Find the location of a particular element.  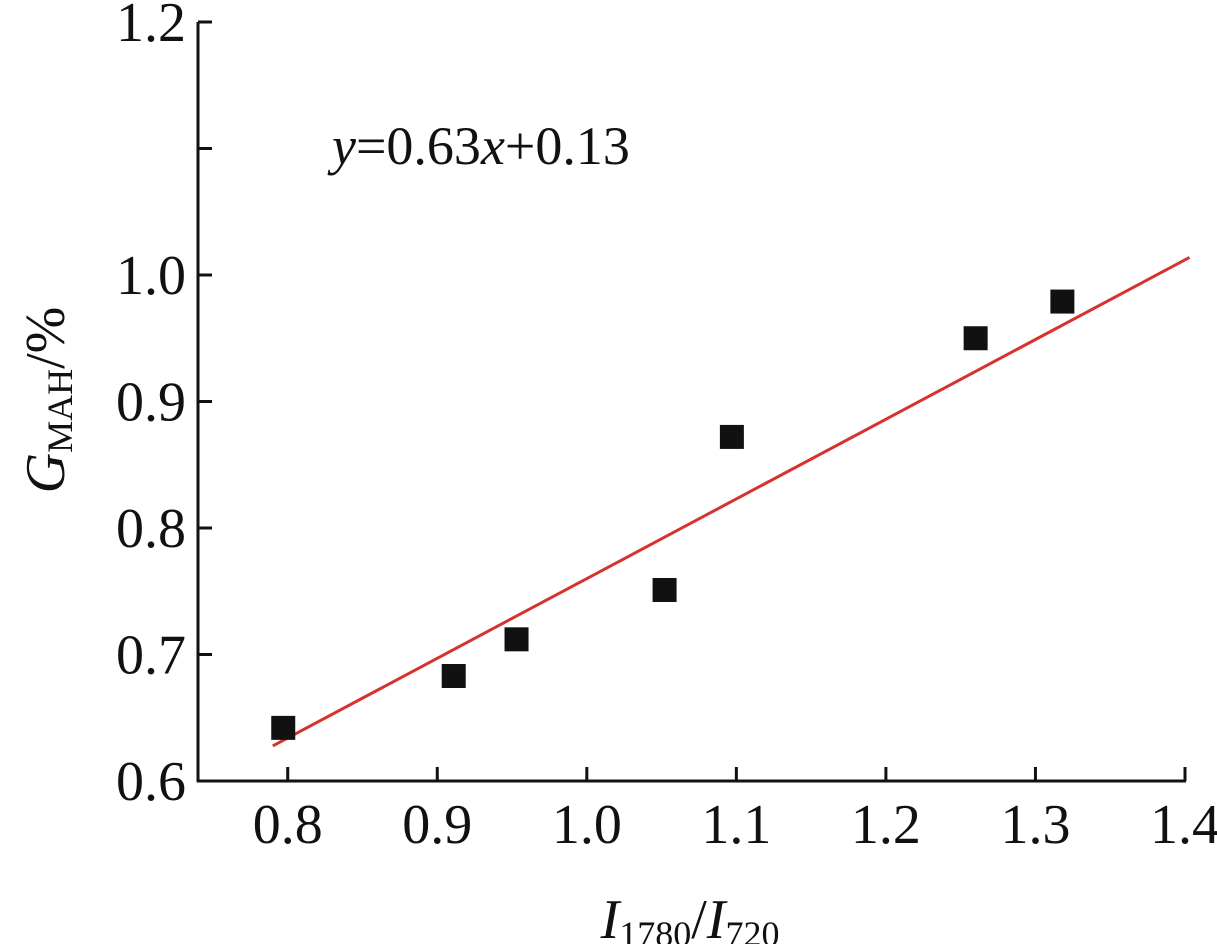

y-tick-label: 0.6 is located at coordinates (151, 782).